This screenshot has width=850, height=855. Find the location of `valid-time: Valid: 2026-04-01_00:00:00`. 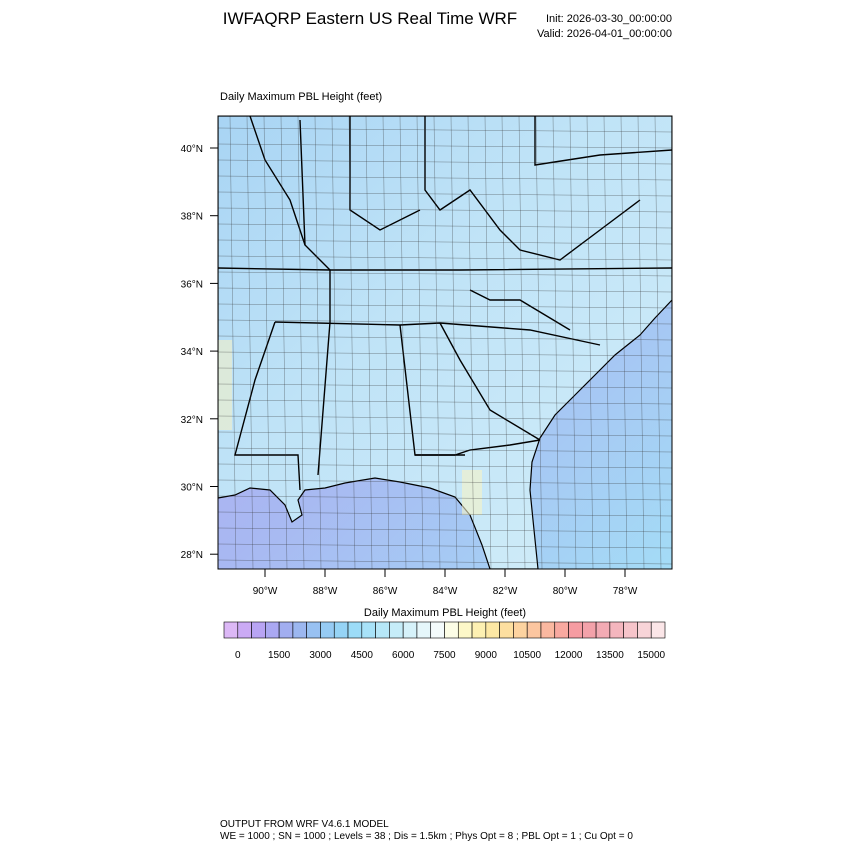

valid-time: Valid: 2026-04-01_00:00:00 is located at coordinates (604, 34).